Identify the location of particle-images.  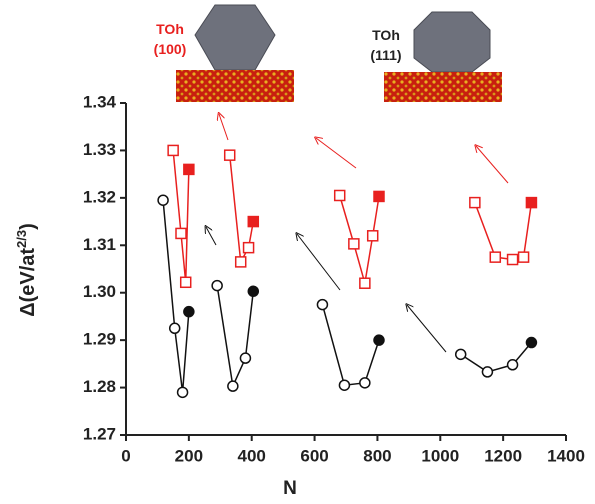
(339, 53).